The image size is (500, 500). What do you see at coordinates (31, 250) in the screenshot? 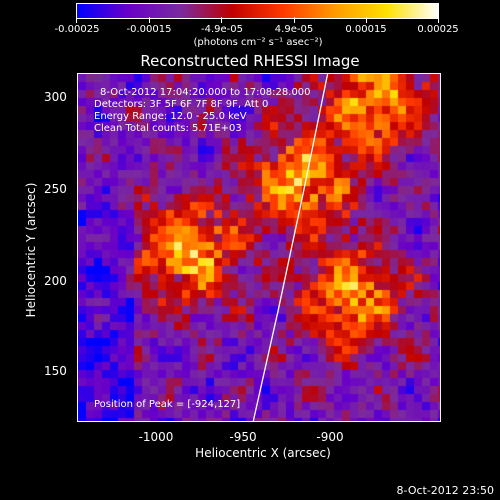
I see `y-axis-label: Heliocentric Y (arcsec)` at bounding box center [31, 250].